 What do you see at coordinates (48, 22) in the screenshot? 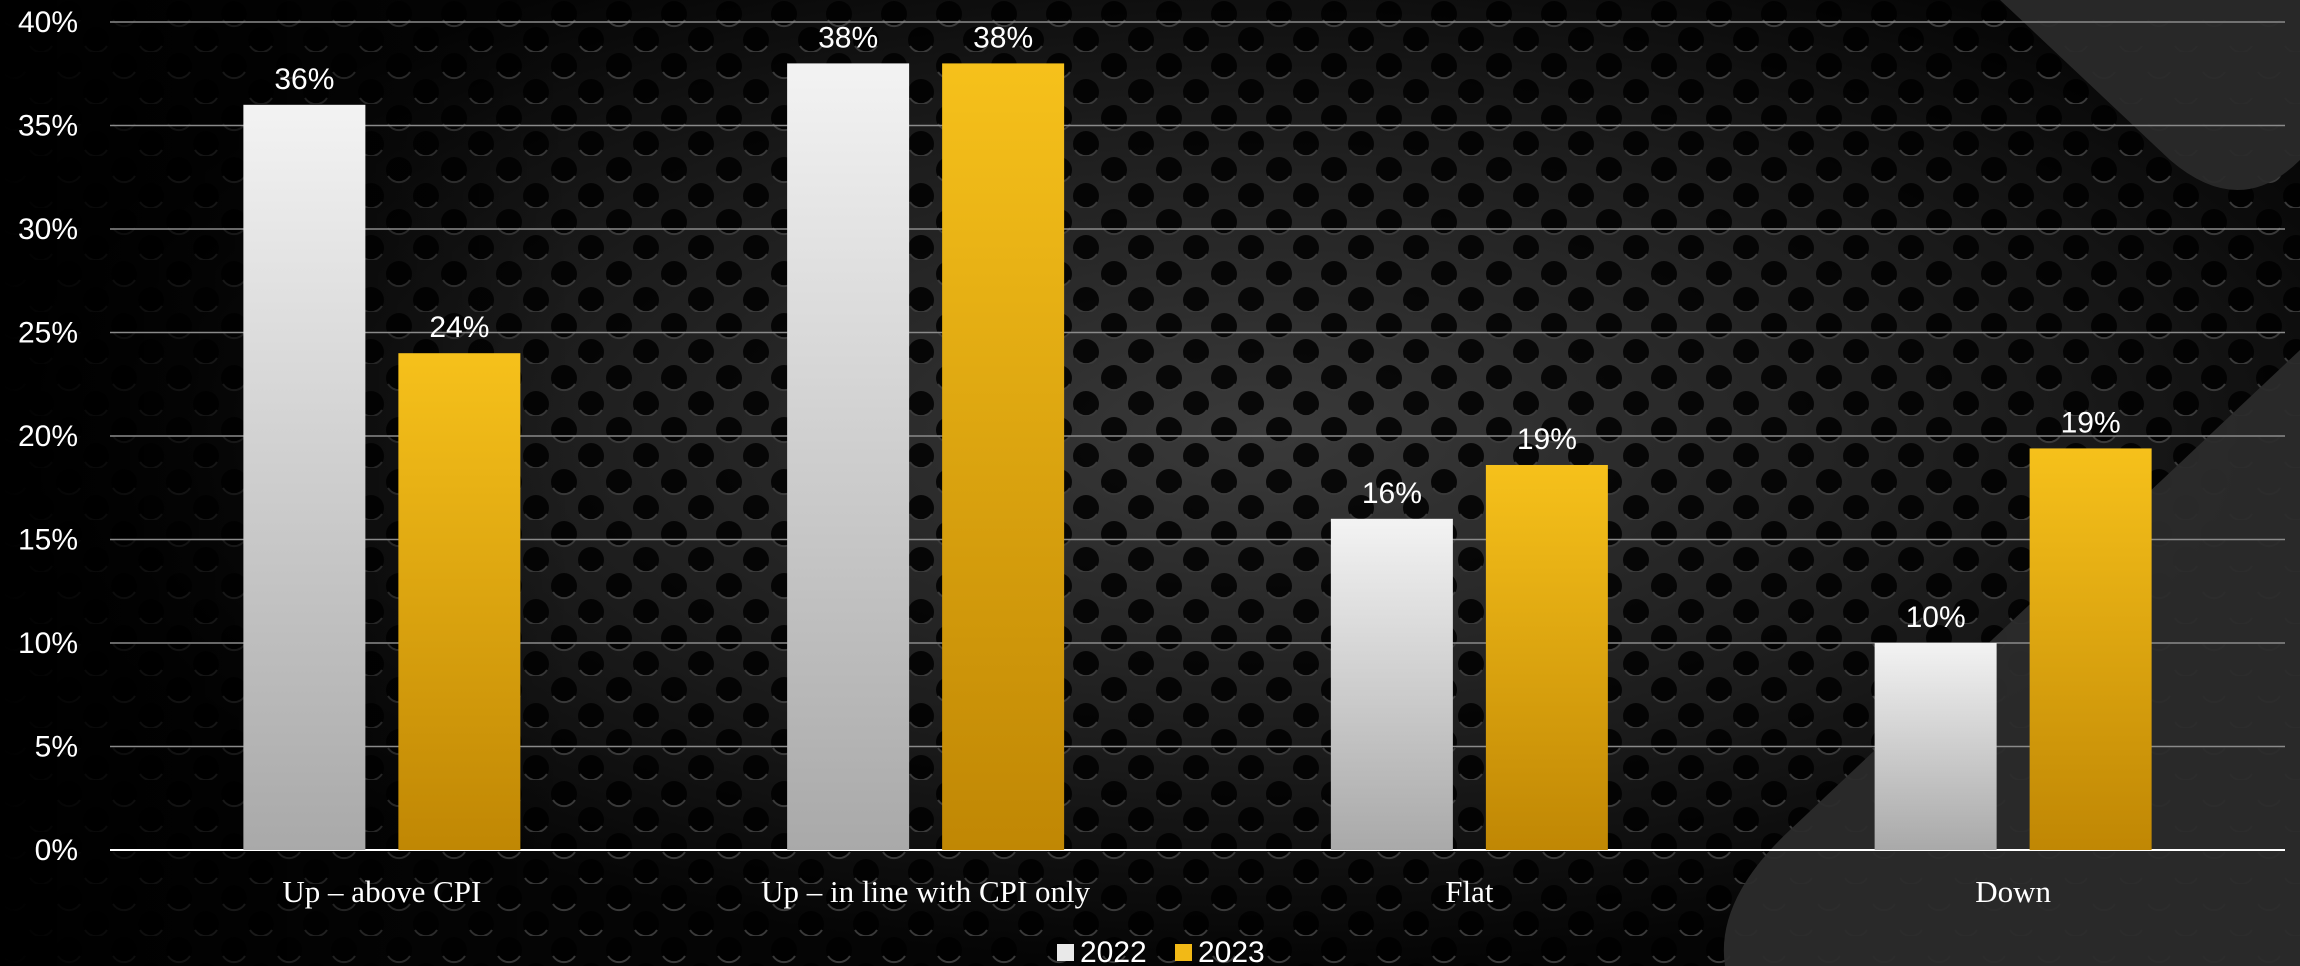
I see `y-tick-label: 40%` at bounding box center [48, 22].